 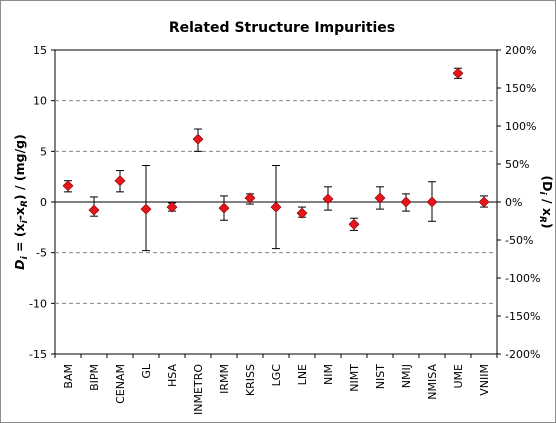 What do you see at coordinates (94, 210) in the screenshot?
I see `data-point-bipm` at bounding box center [94, 210].